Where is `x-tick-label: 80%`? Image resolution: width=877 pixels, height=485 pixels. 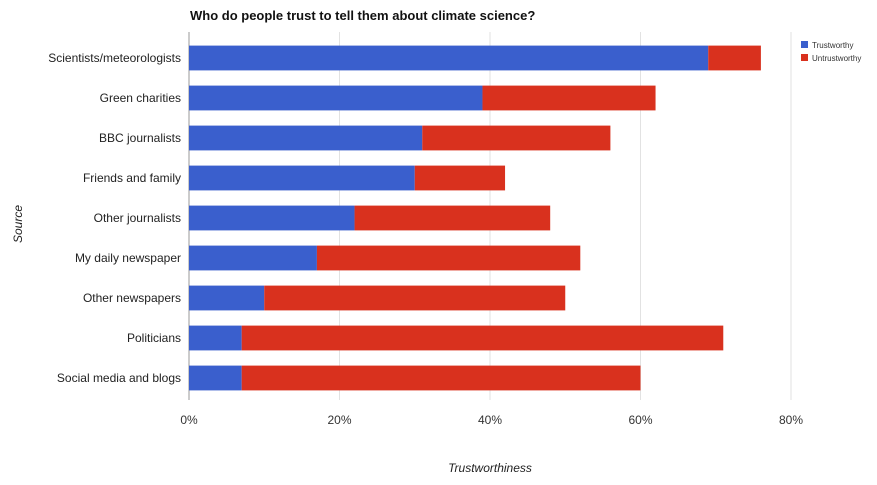
x-tick-label: 80% is located at coordinates (791, 420).